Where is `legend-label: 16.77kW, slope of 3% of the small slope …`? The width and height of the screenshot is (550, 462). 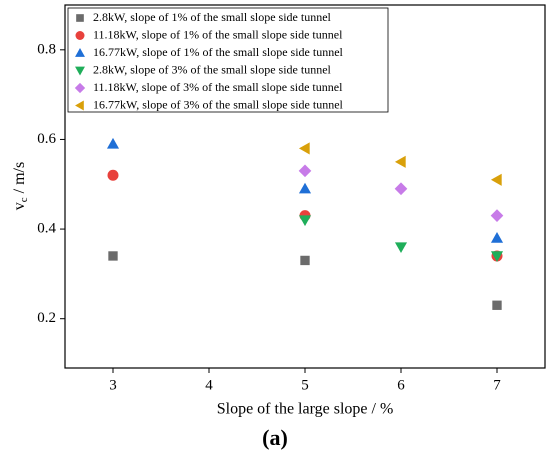
legend-label: 16.77kW, slope of 3% of the small slope … is located at coordinates (218, 104).